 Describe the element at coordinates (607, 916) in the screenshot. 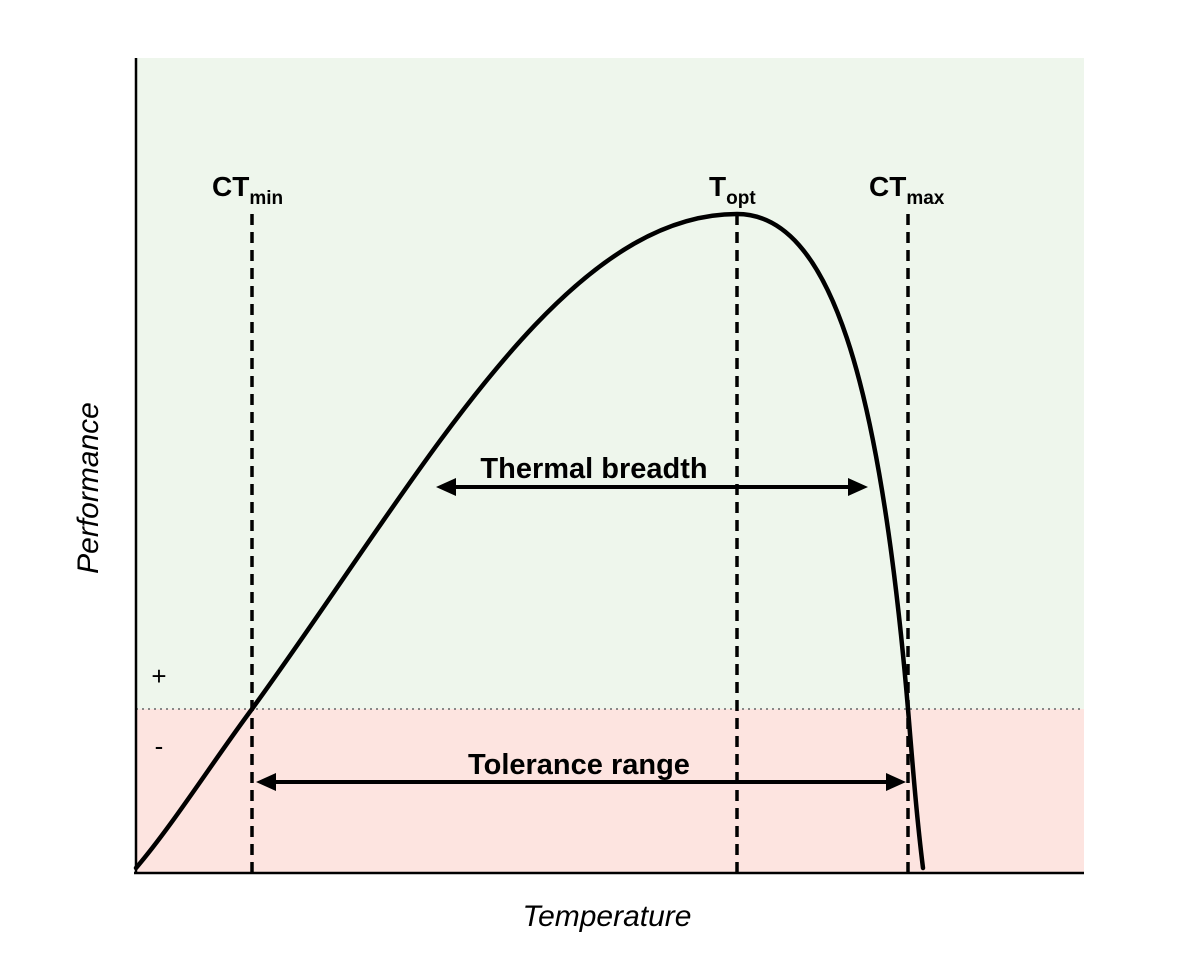

I see `x-axis-title: Temperature` at that location.